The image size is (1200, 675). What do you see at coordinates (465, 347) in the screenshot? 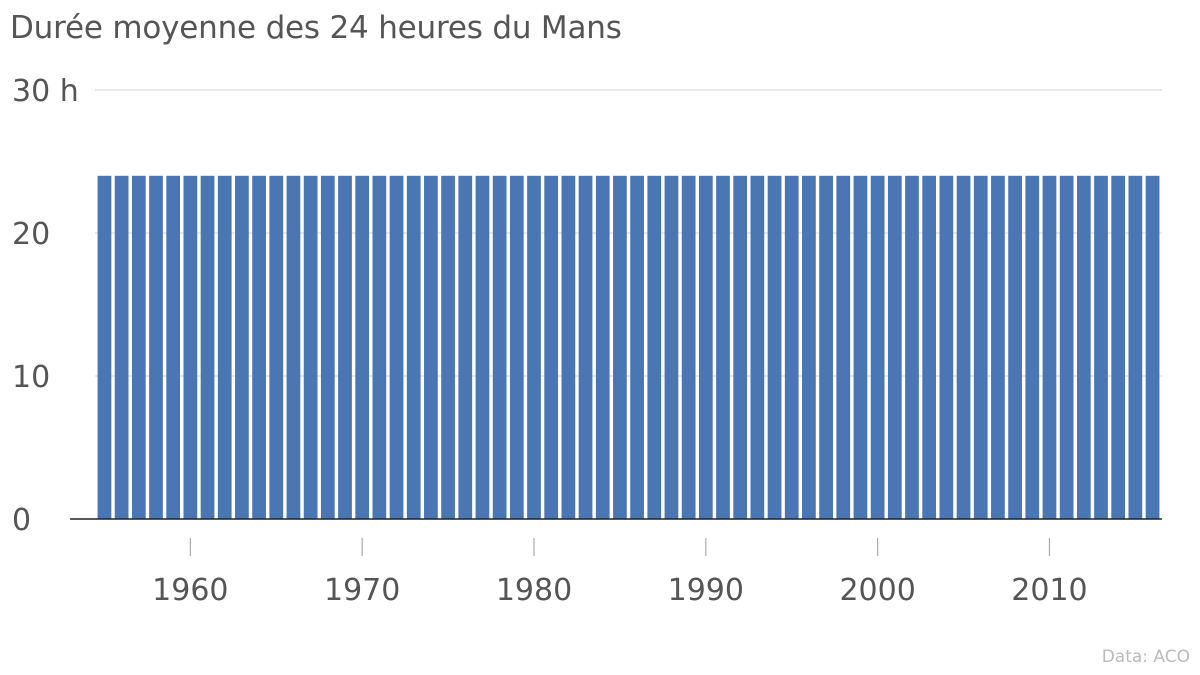
I see `bar-1976` at bounding box center [465, 347].